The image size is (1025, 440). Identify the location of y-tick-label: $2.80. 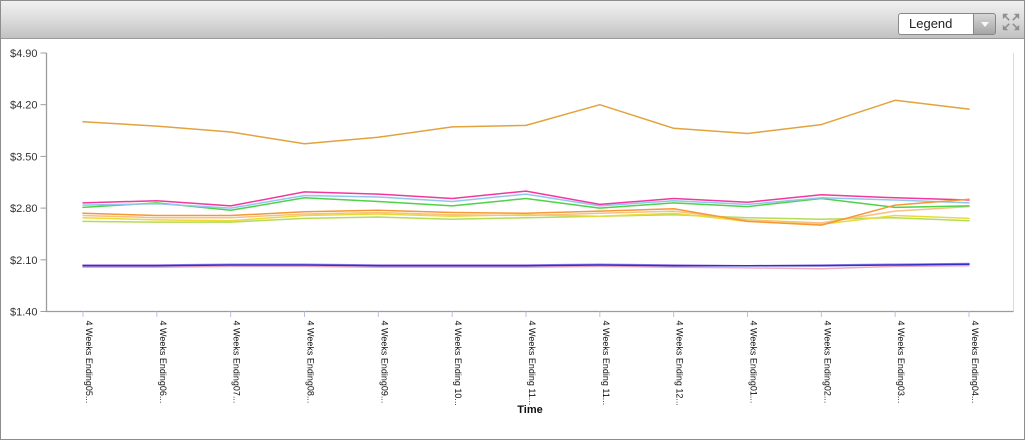
(24, 209).